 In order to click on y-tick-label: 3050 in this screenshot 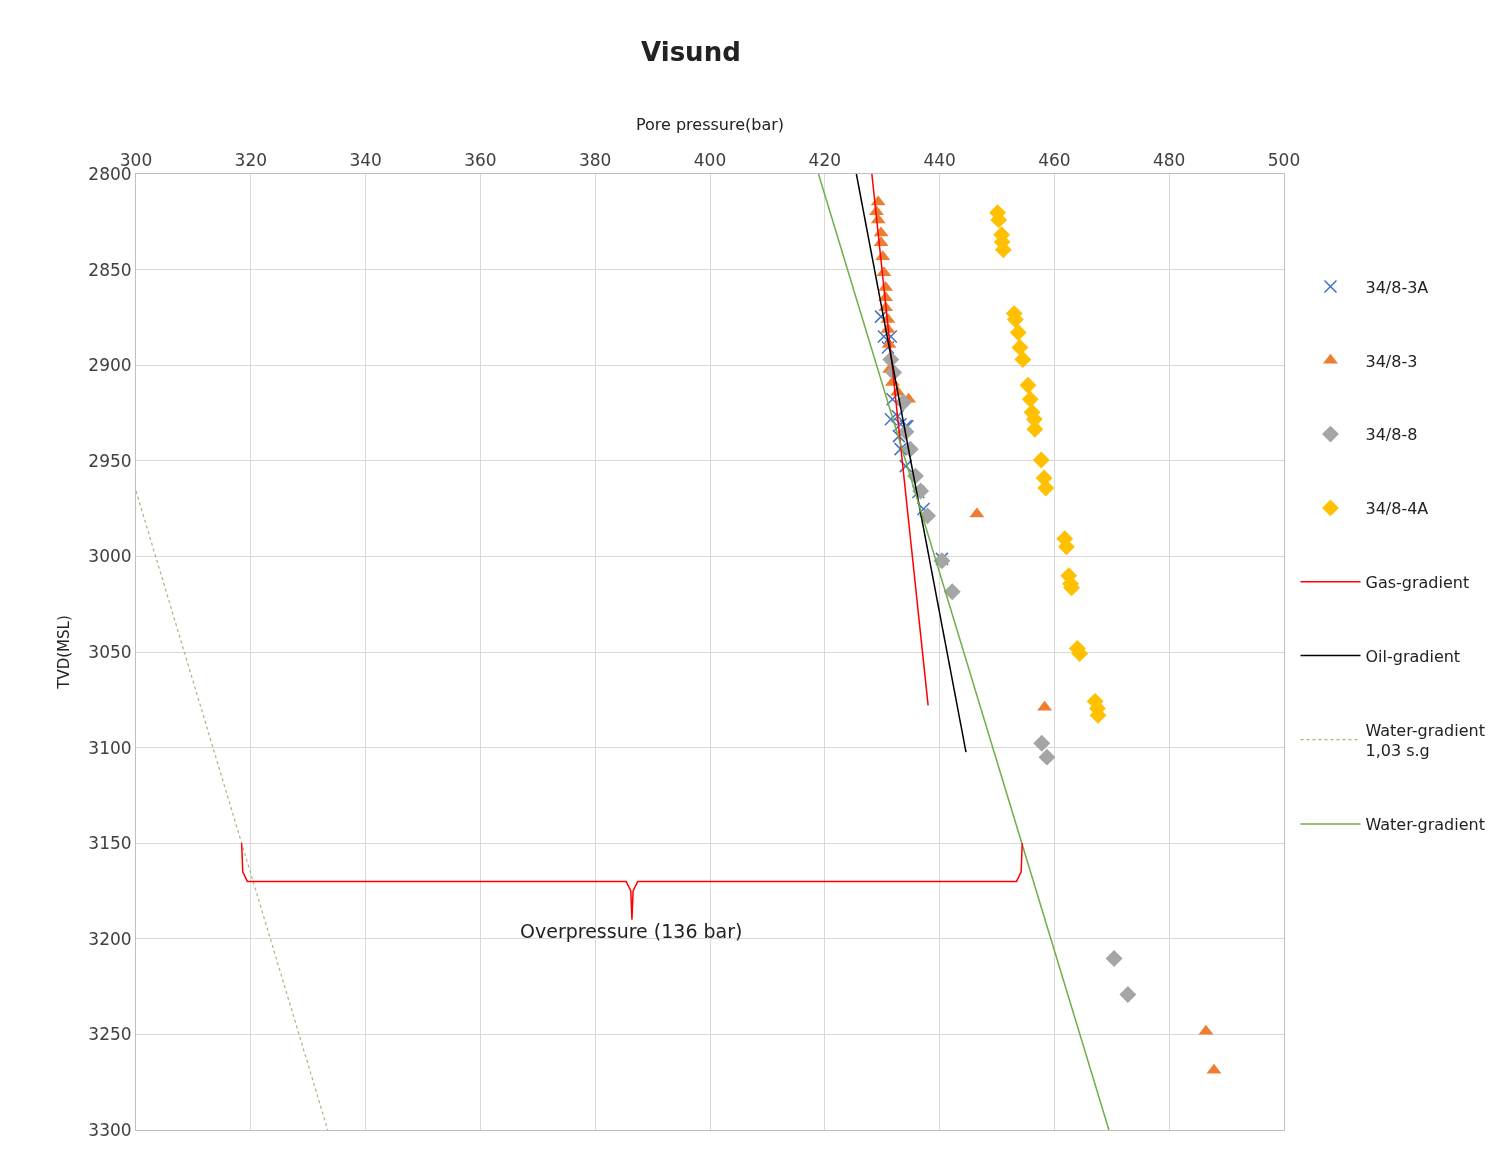, I will do `click(110, 651)`.